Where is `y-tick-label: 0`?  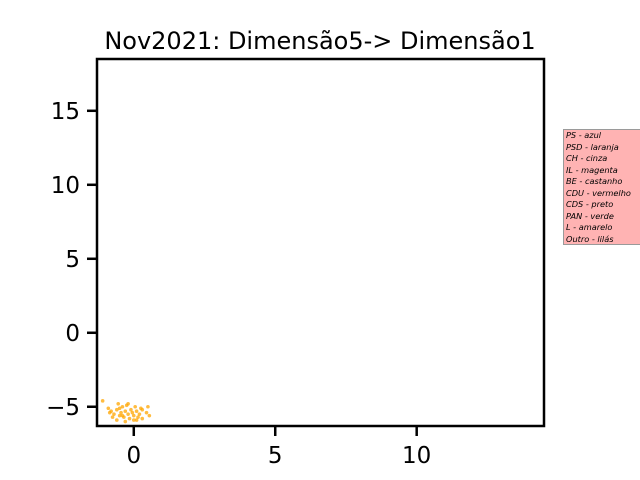
y-tick-label: 0 is located at coordinates (72, 334).